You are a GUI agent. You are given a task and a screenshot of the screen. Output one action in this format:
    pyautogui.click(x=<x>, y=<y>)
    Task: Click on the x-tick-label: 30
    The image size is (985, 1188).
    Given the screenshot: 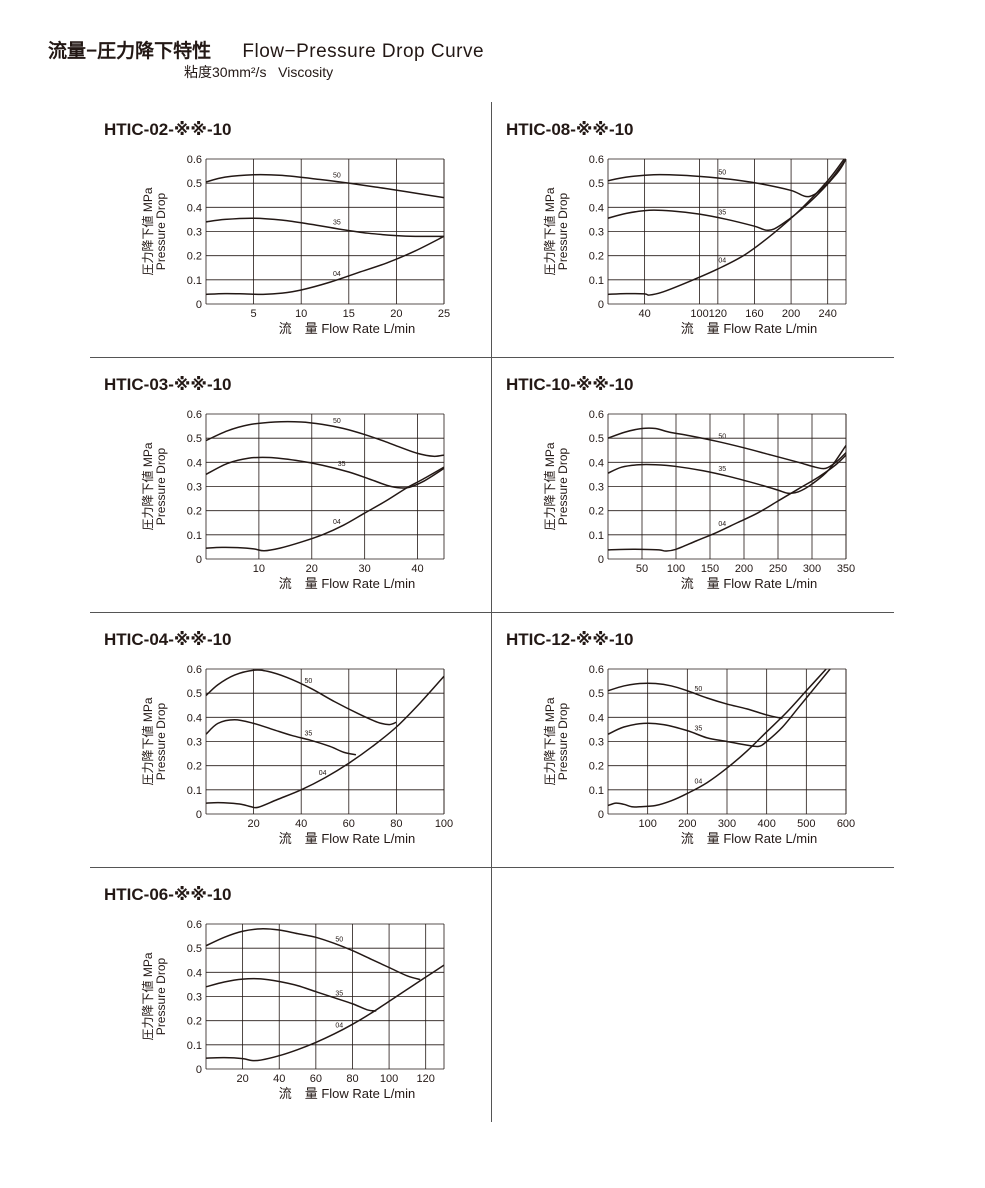 What is the action you would take?
    pyautogui.click(x=365, y=569)
    